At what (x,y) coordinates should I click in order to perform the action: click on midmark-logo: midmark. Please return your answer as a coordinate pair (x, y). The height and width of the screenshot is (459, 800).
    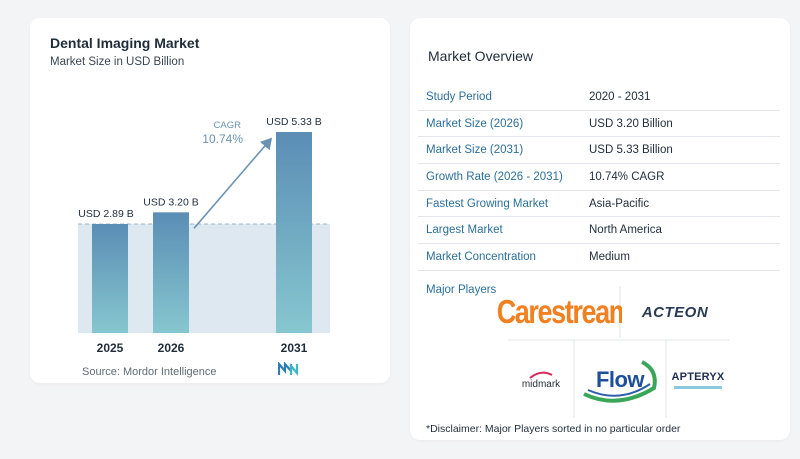
    Looking at the image, I should click on (541, 380).